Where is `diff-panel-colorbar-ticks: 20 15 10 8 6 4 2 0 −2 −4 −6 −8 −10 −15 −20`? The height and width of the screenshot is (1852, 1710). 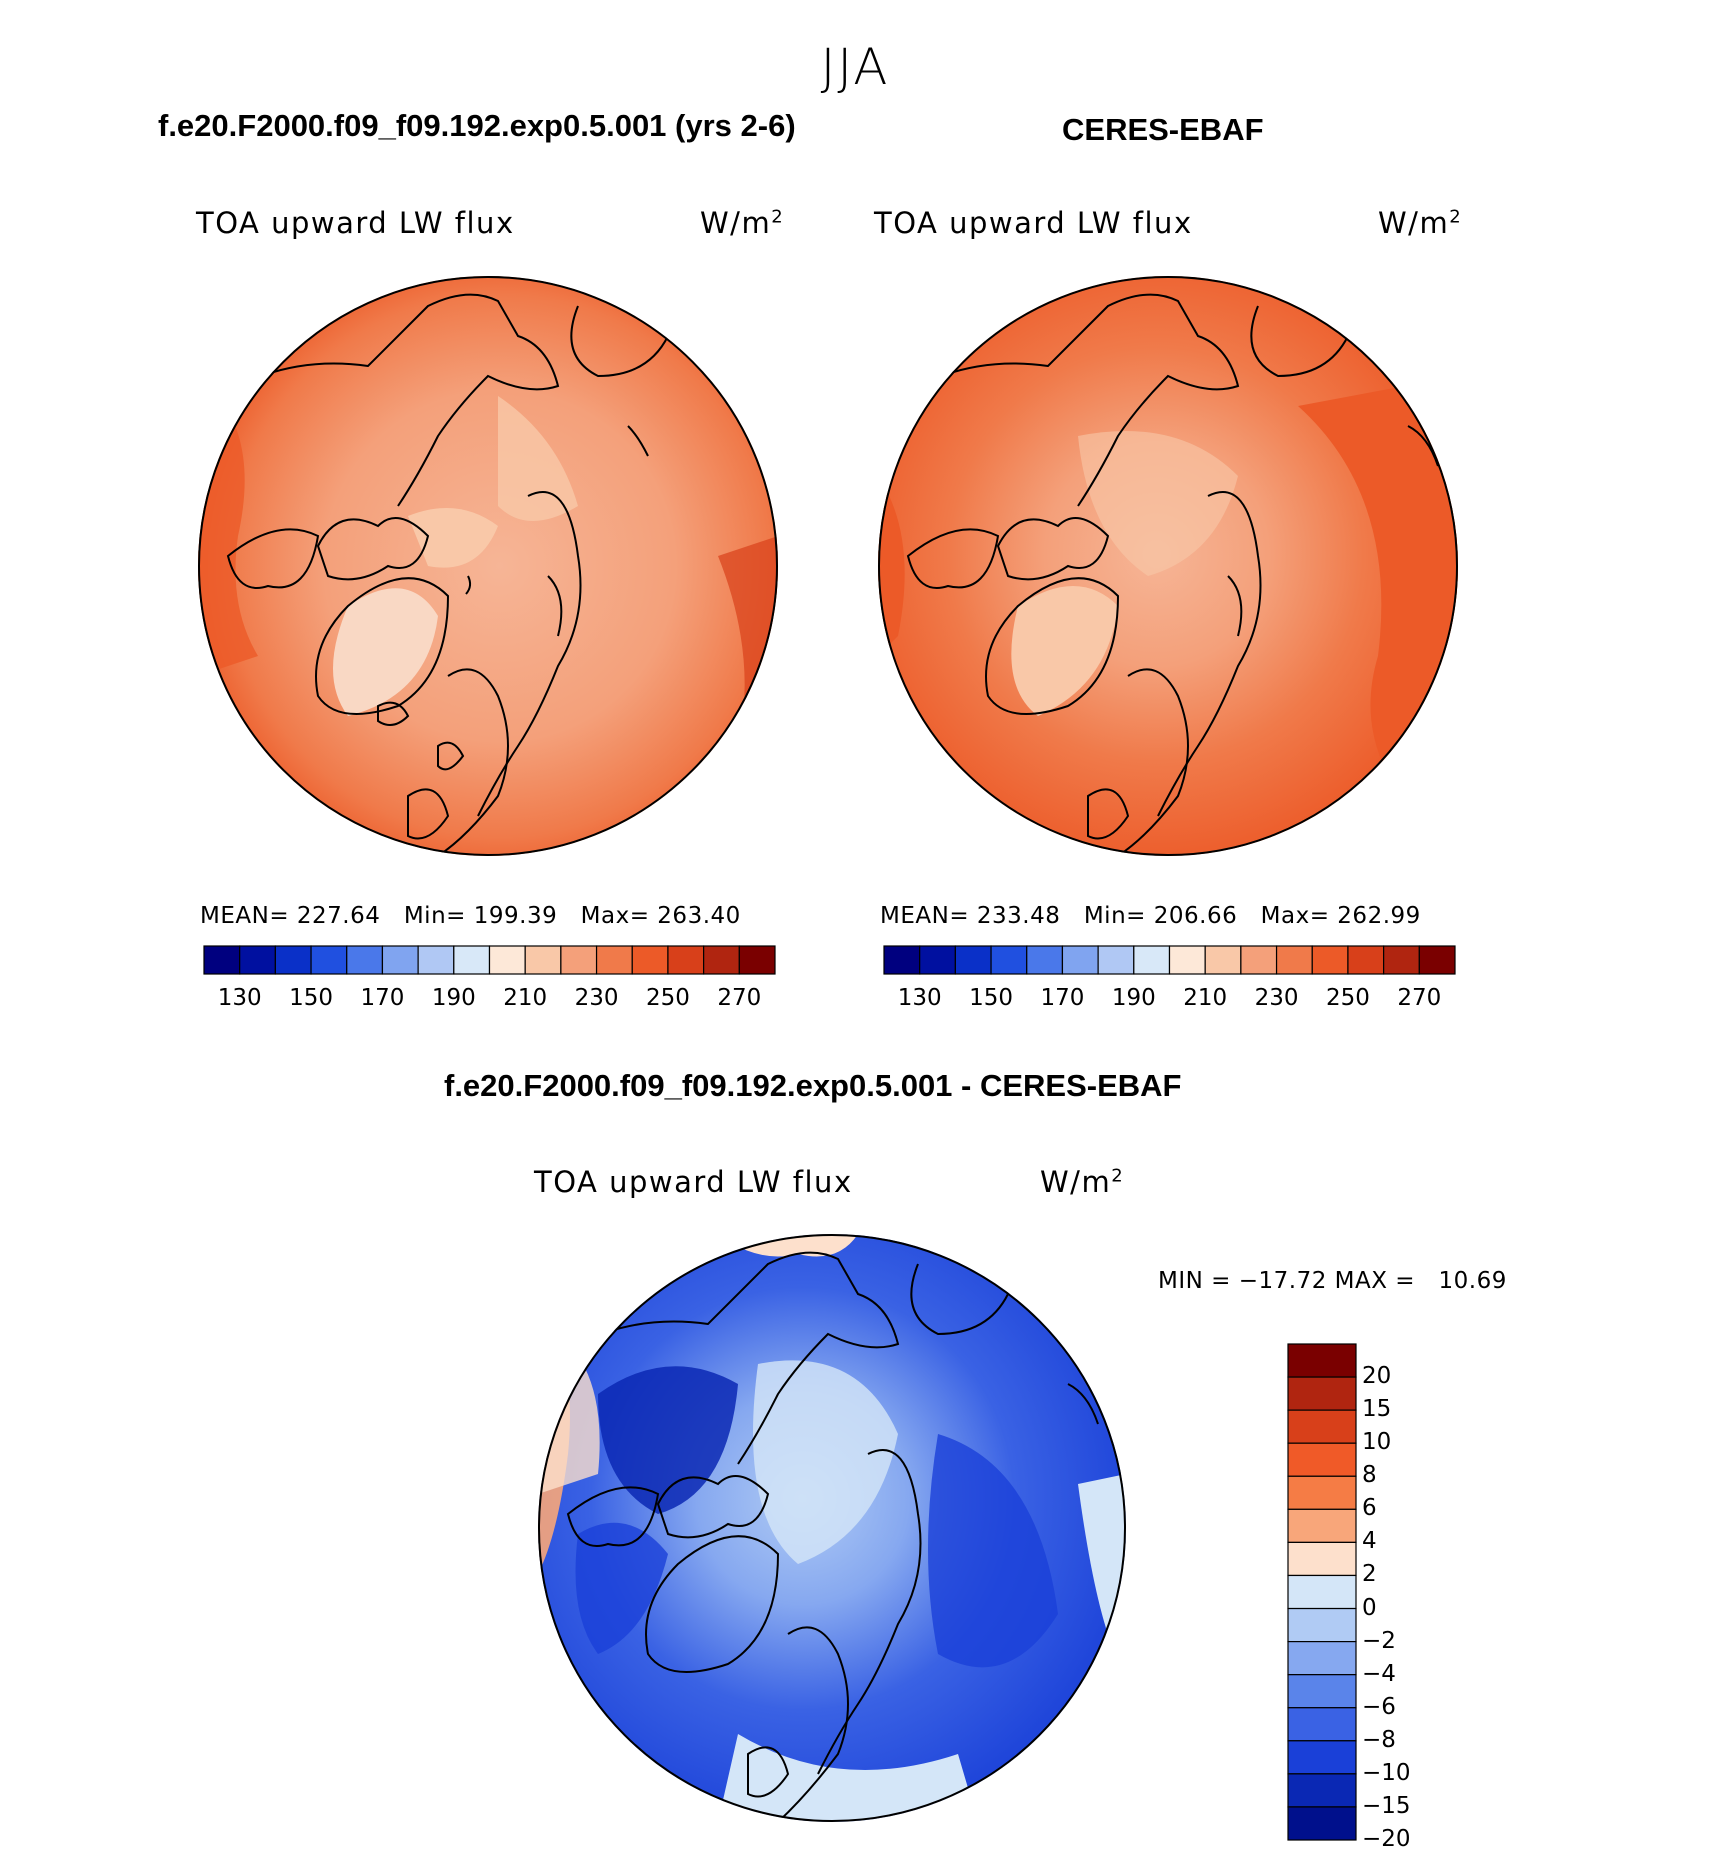
diff-panel-colorbar-ticks: 20 15 10 8 6 4 2 0 −2 −4 −6 −8 −10 −15 −20 is located at coordinates (1422, 1598).